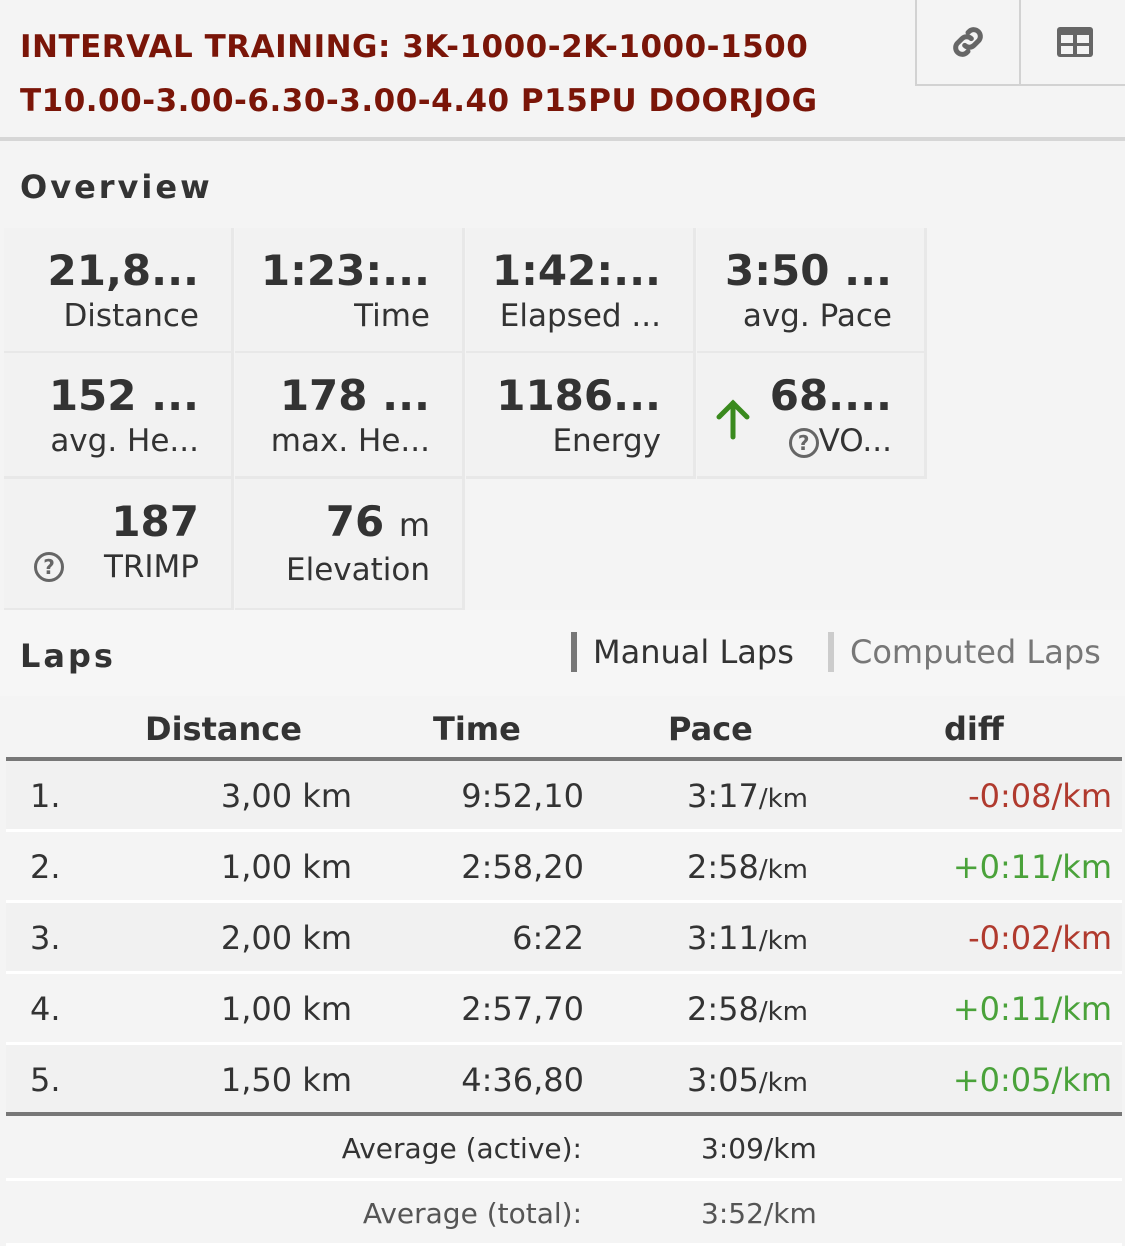 The height and width of the screenshot is (1246, 1125). I want to click on lap-distance: 3,00 km, so click(286, 796).